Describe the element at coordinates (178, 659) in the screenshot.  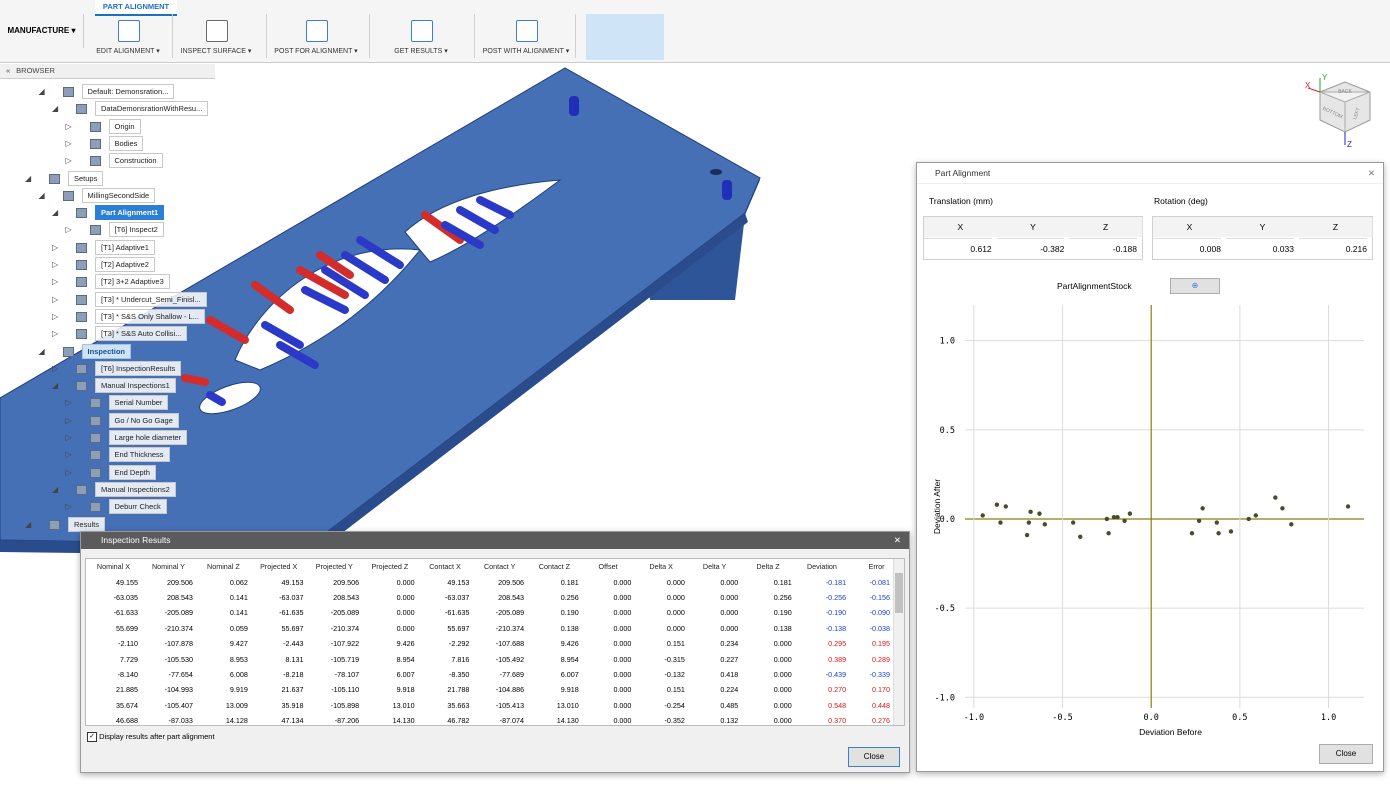
I see `cell-value: -105.530` at that location.